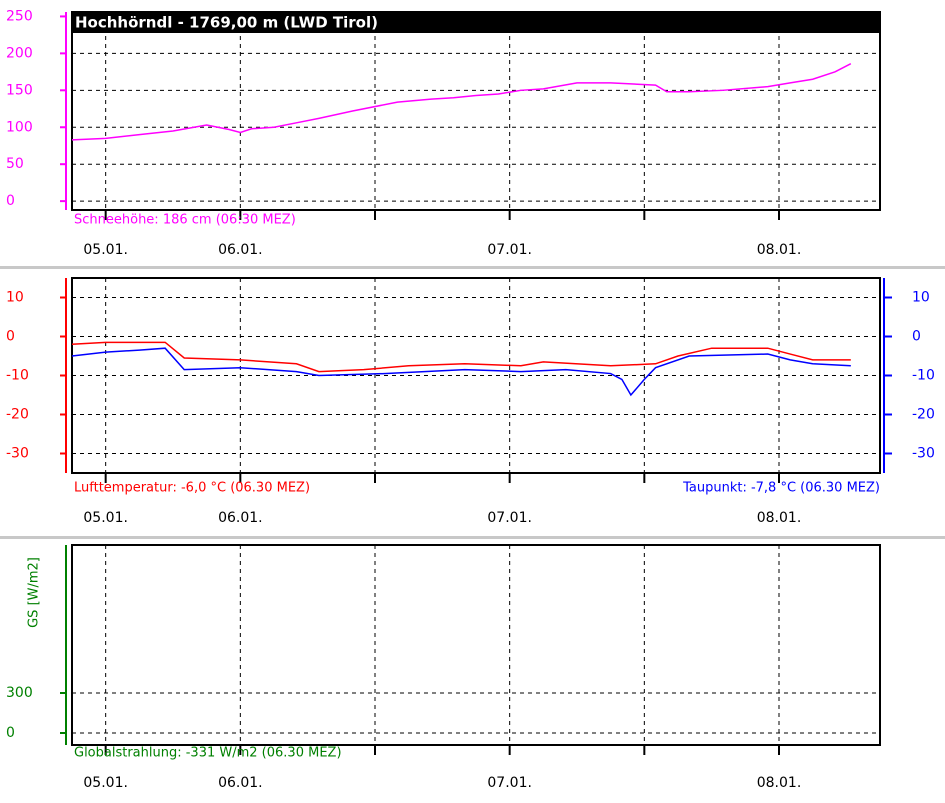 Image resolution: width=945 pixels, height=803 pixels. Describe the element at coordinates (923, 415) in the screenshot. I see `y2-tick-label: -20` at that location.